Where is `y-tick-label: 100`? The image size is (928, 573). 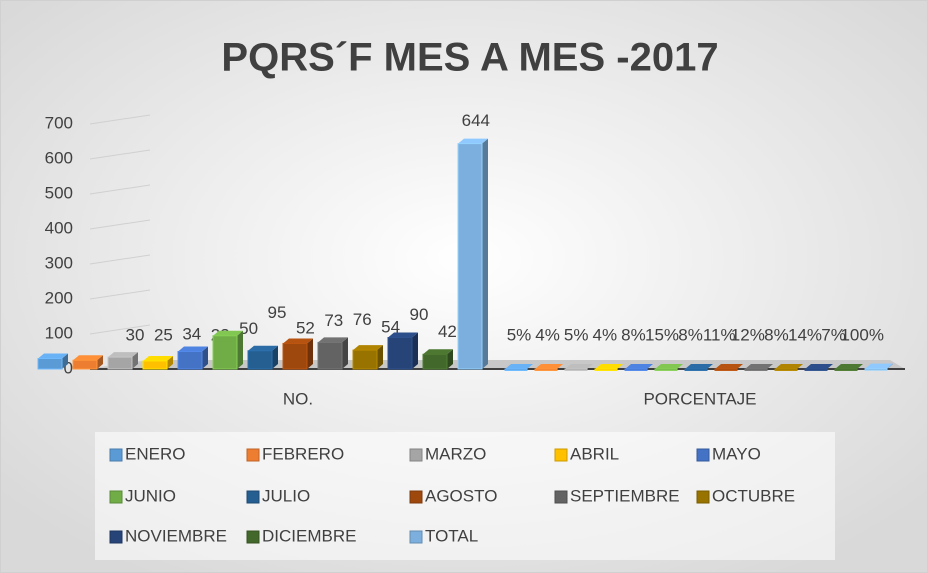
y-tick-label: 100 is located at coordinates (59, 332).